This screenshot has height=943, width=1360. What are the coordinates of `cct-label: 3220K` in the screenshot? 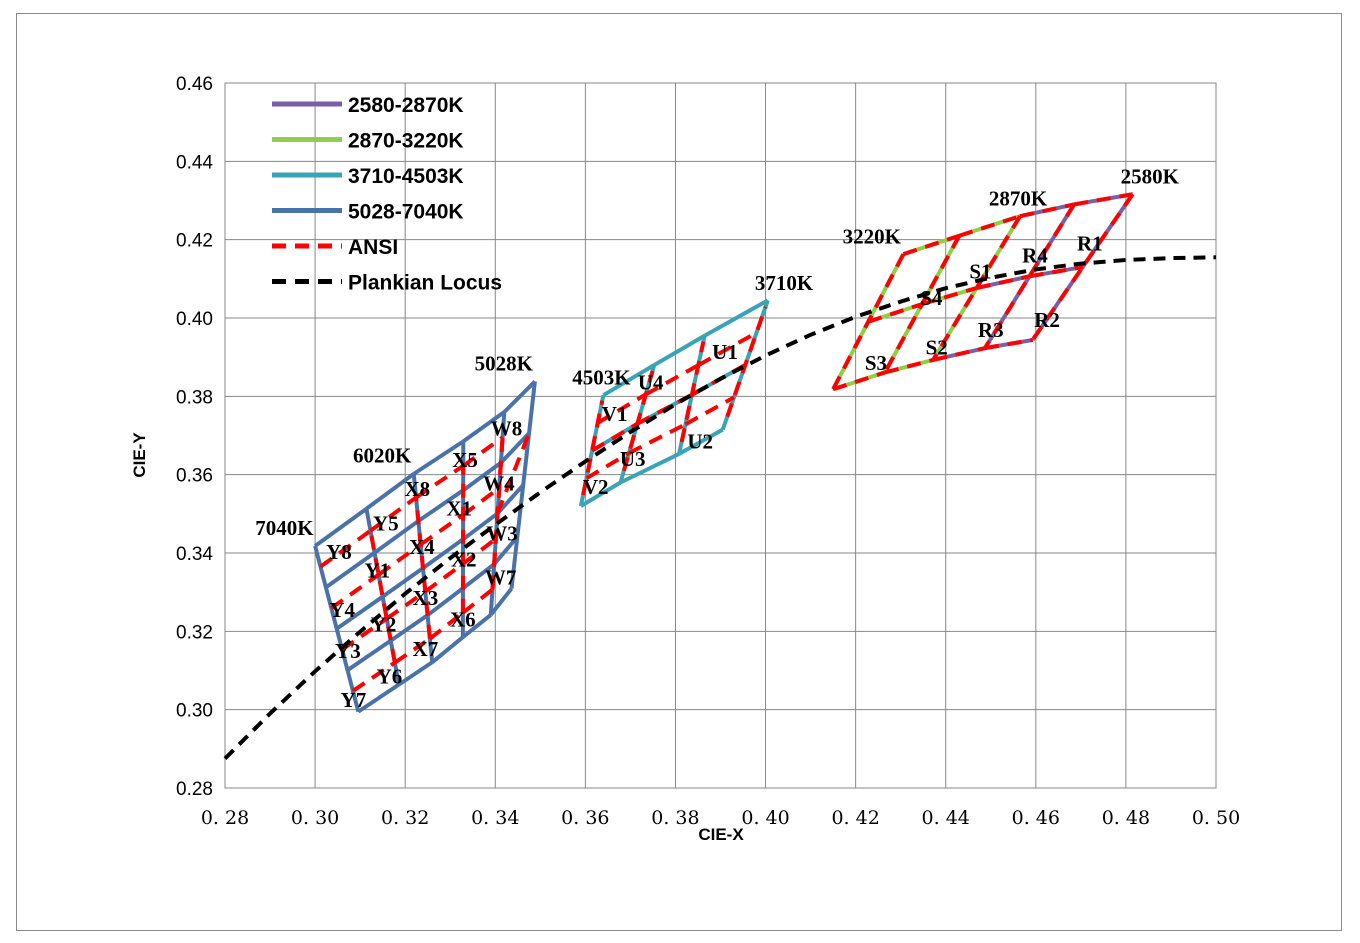 It's located at (872, 236).